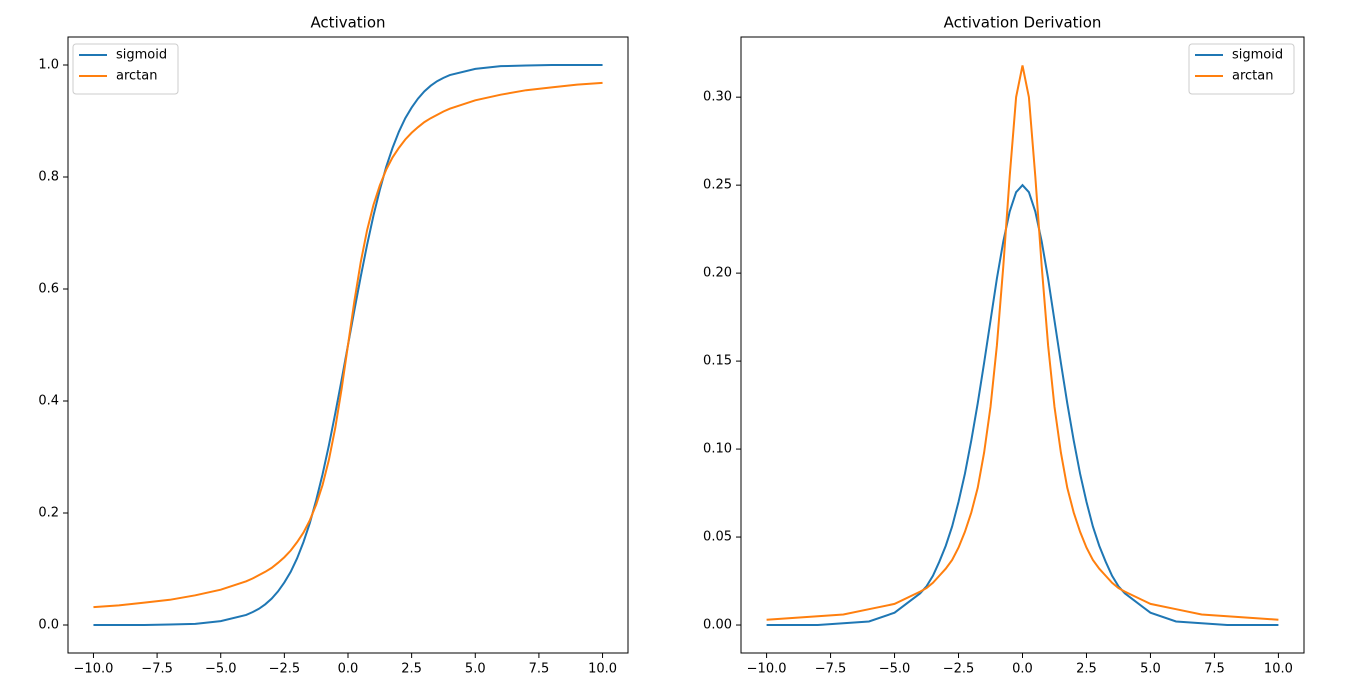 The height and width of the screenshot is (689, 1351). What do you see at coordinates (1023, 23) in the screenshot?
I see `chart-title: Activation Derivation` at bounding box center [1023, 23].